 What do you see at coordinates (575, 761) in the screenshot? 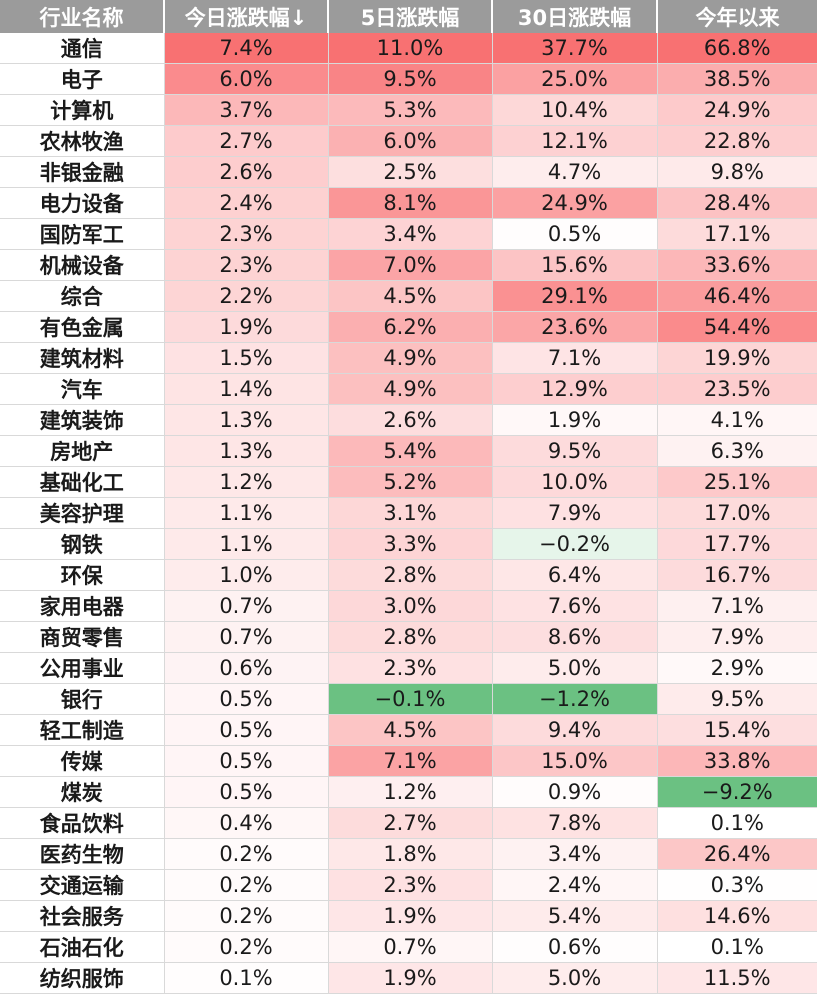
I see `d30-change-cell: 15.0%` at bounding box center [575, 761].